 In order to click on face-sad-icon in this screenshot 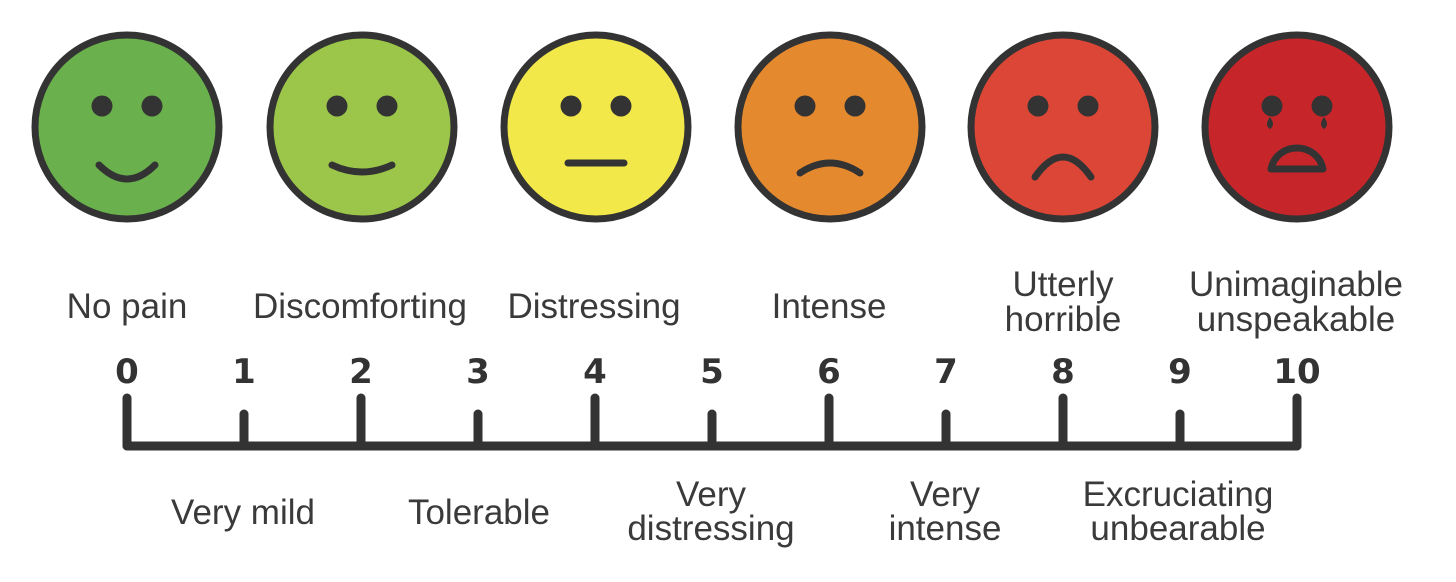, I will do `click(1063, 127)`.